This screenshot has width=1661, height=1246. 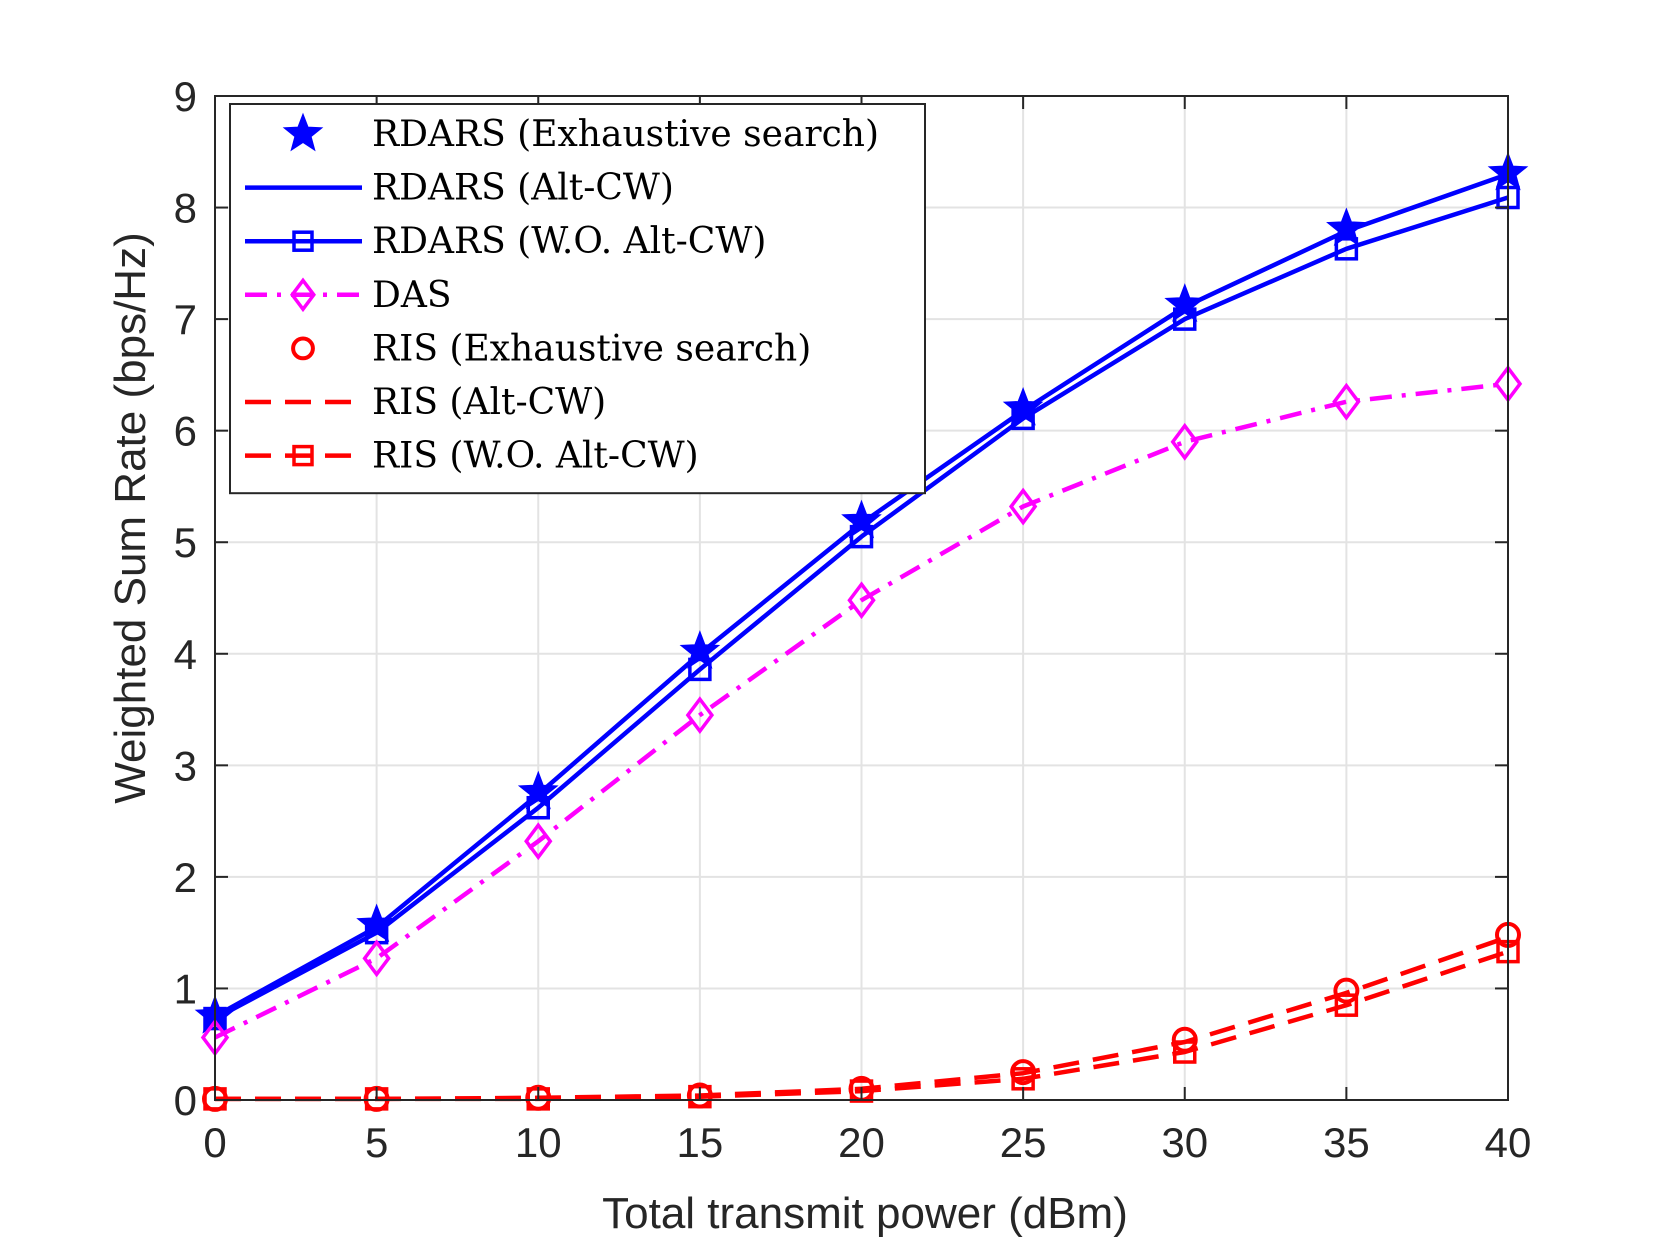 What do you see at coordinates (865, 1213) in the screenshot?
I see `x-axis-title: Total transmit power (dBm)` at bounding box center [865, 1213].